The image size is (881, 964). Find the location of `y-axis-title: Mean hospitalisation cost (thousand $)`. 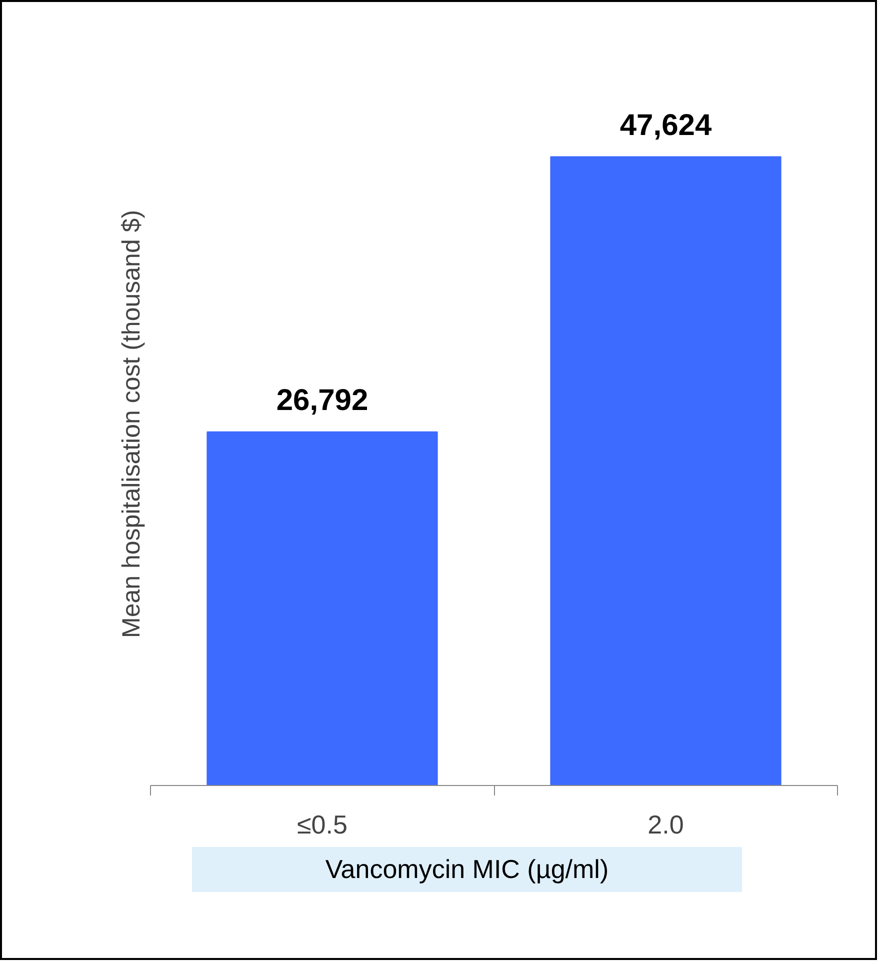

y-axis-title: Mean hospitalisation cost (thousand $) is located at coordinates (132, 424).